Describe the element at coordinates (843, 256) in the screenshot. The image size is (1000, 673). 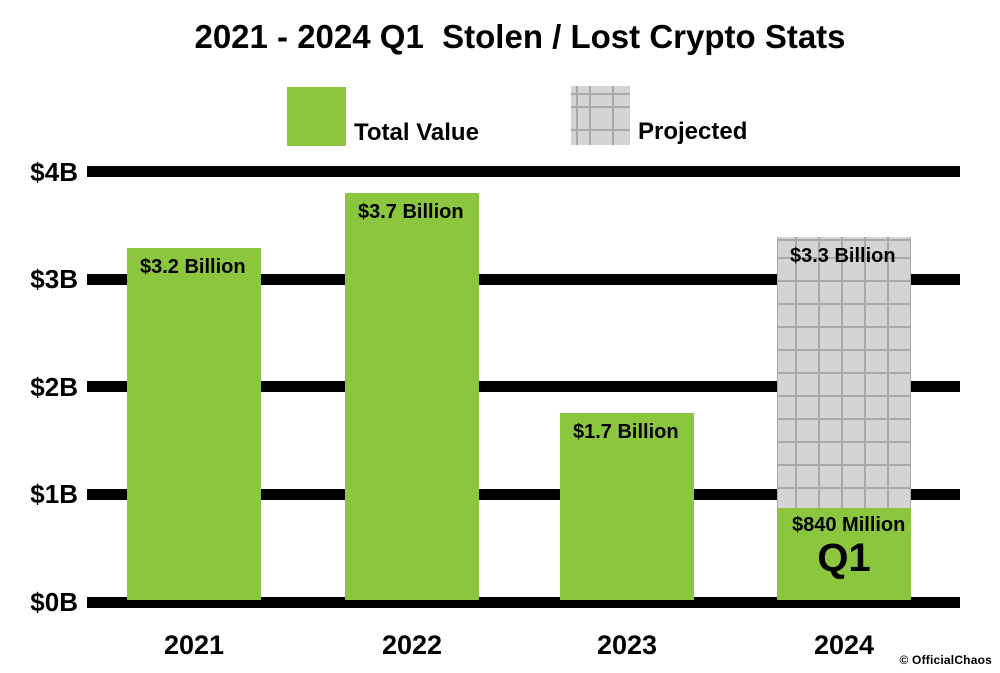
I see `bar-value-label-2024-projected: $3.3 Billion` at that location.